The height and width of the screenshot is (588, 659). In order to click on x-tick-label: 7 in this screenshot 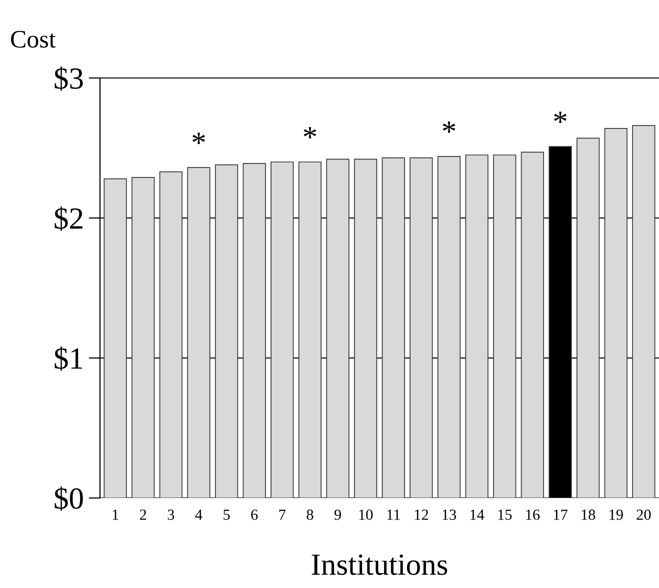, I will do `click(282, 515)`.